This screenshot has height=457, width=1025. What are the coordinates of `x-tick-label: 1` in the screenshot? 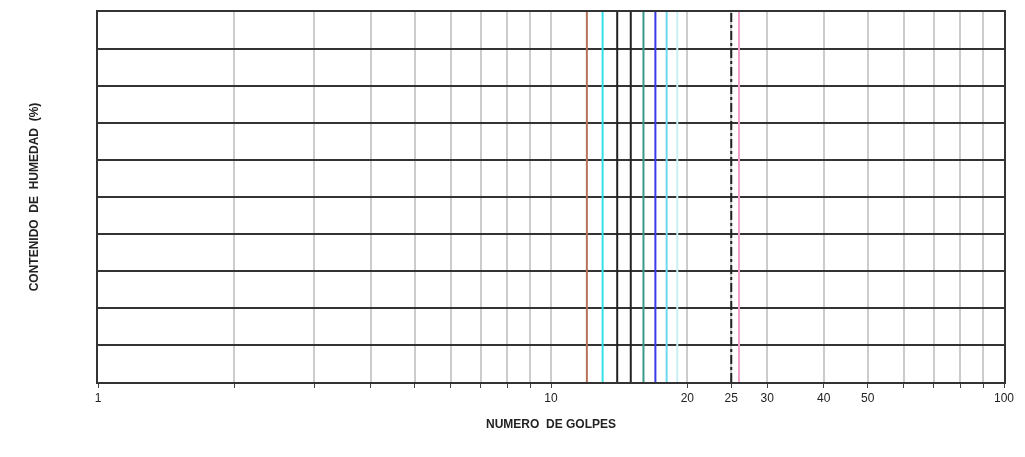 It's located at (98, 398).